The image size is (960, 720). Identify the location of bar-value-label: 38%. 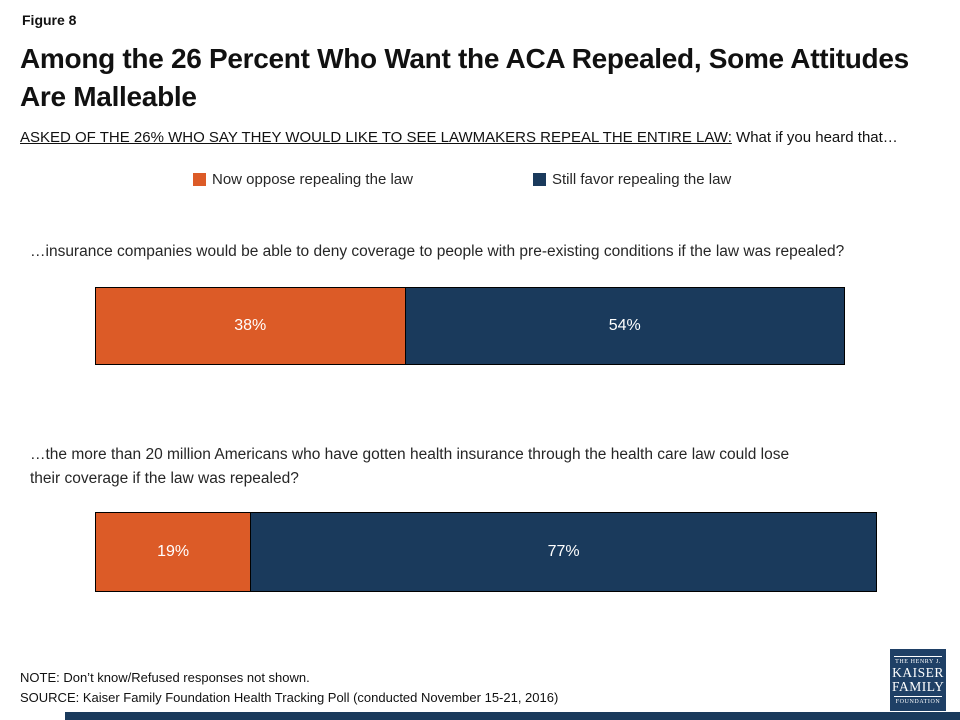
(250, 325).